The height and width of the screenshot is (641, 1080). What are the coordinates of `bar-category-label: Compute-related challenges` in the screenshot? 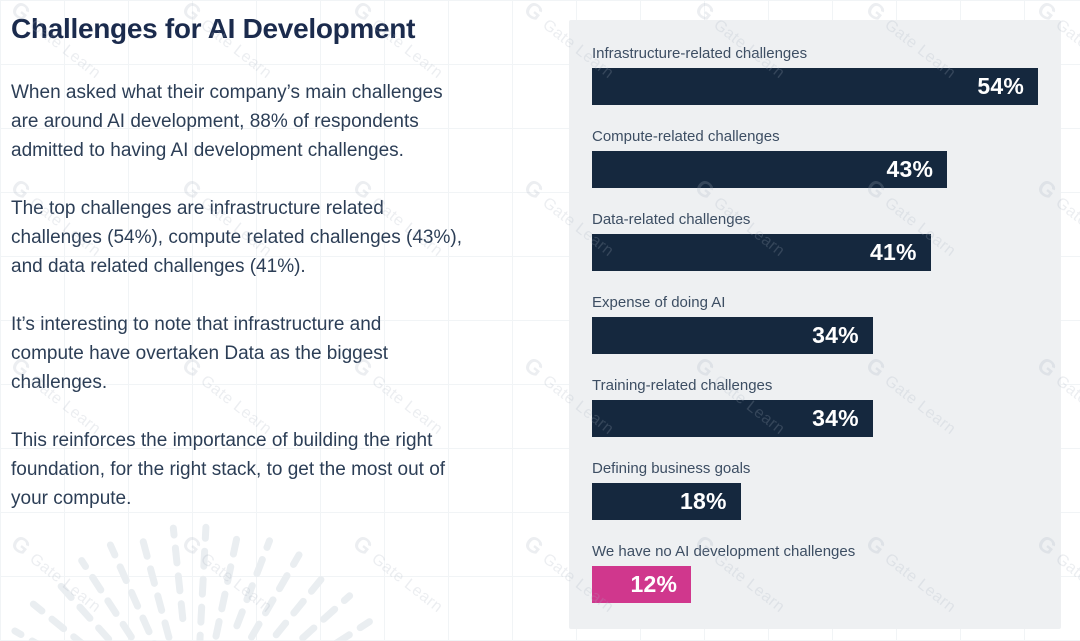 It's located at (686, 136).